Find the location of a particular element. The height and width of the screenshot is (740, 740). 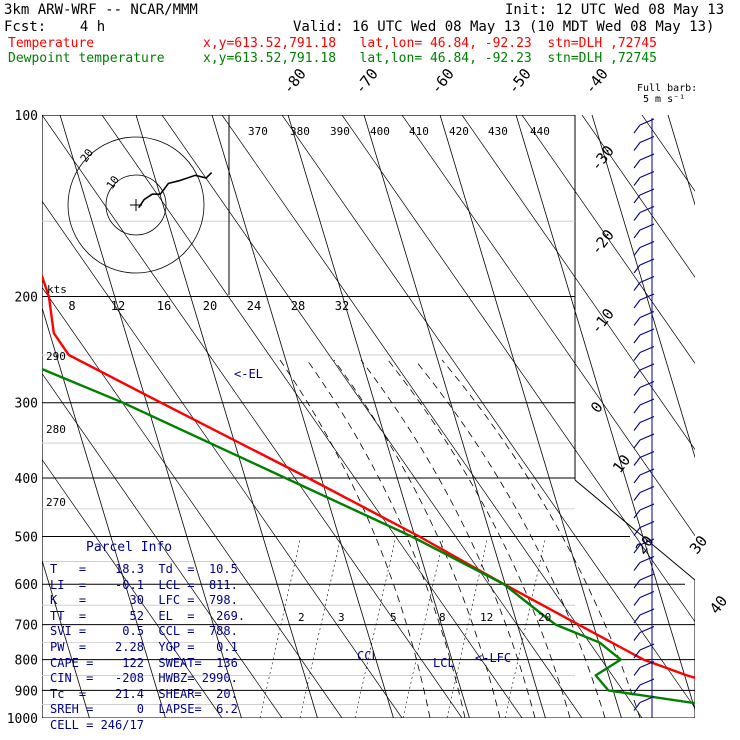

pressure-tick-label: 900 is located at coordinates (26, 691).